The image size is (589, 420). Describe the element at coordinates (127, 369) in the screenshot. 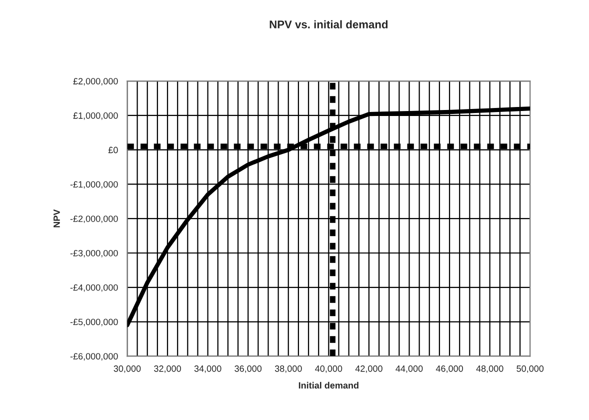

I see `x-tick-label: 30,000` at that location.